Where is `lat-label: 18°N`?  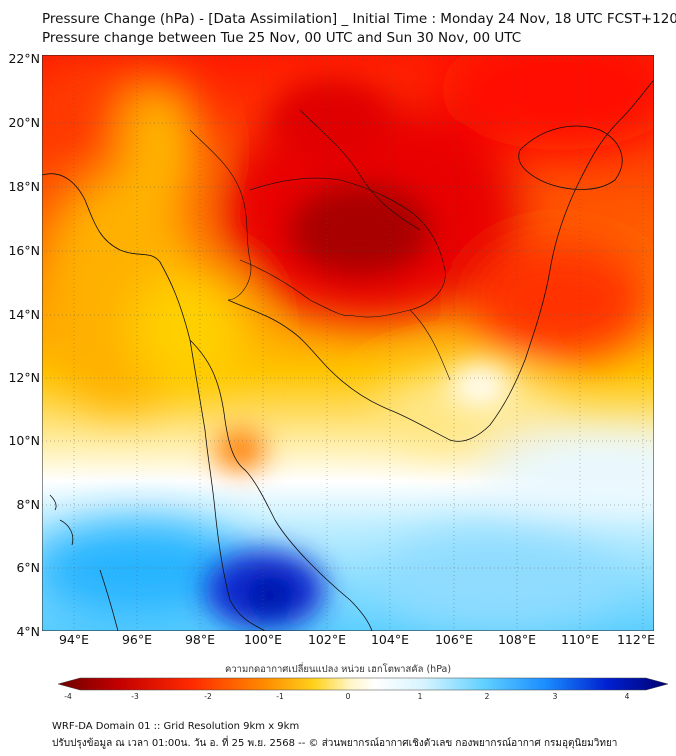 lat-label: 18°N is located at coordinates (24, 186).